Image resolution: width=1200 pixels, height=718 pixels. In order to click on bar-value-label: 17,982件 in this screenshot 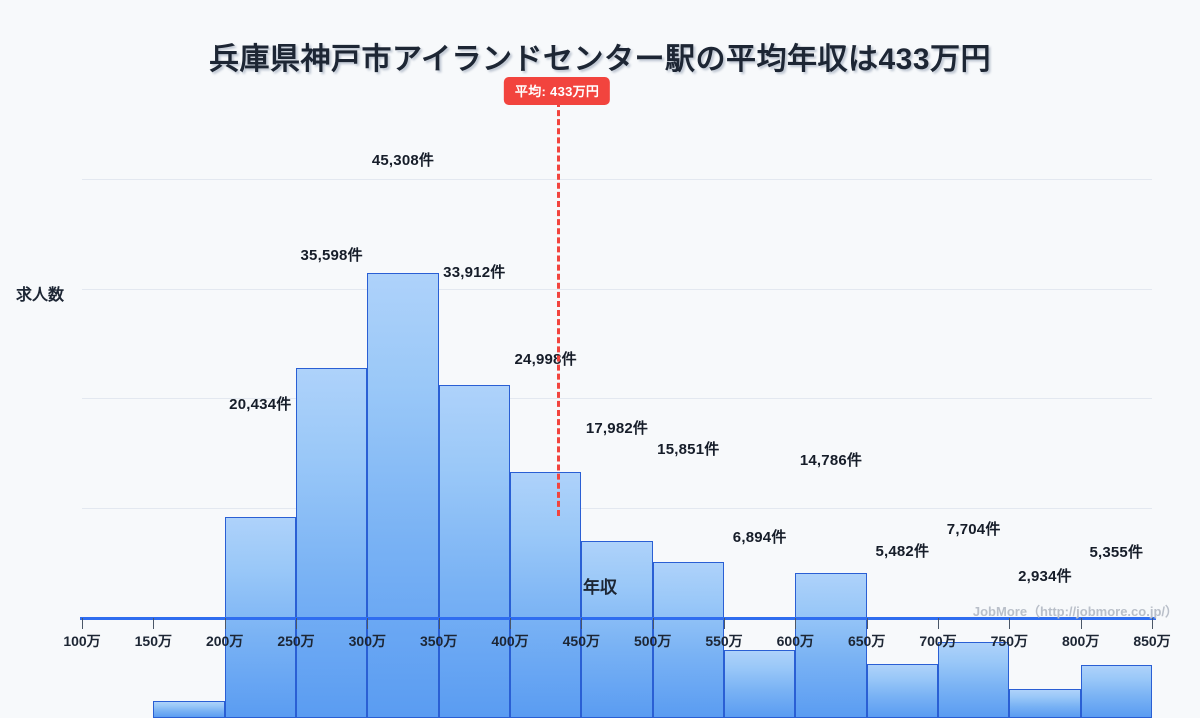, I will do `click(617, 429)`.